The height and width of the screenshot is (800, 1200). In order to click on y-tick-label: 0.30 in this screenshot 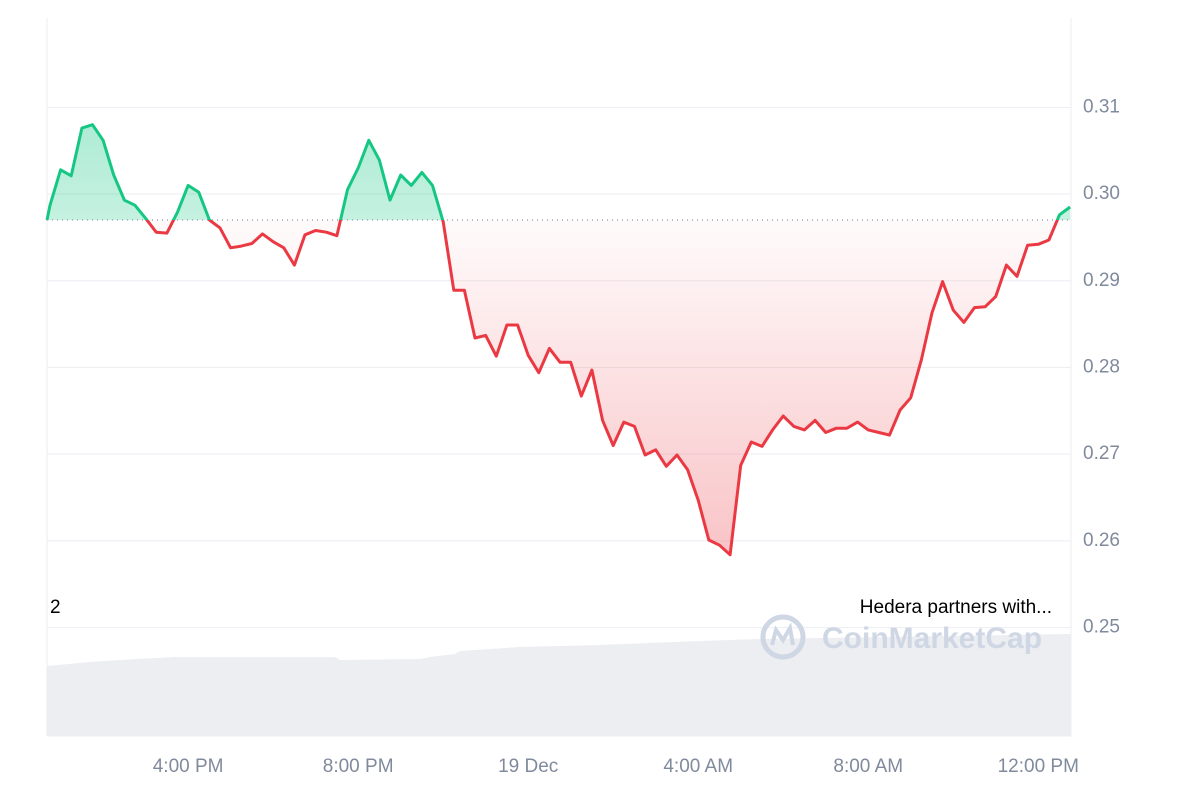, I will do `click(1101, 193)`.